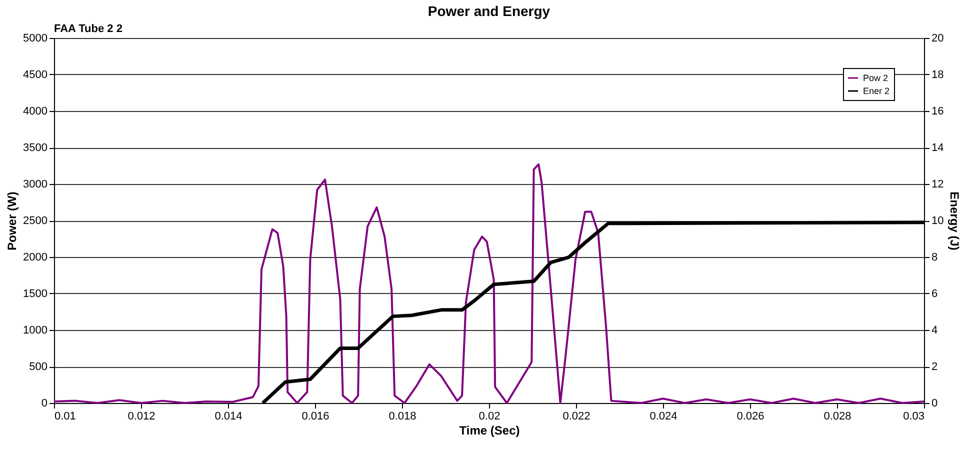  What do you see at coordinates (35, 221) in the screenshot?
I see `y-tick-label: 2500` at bounding box center [35, 221].